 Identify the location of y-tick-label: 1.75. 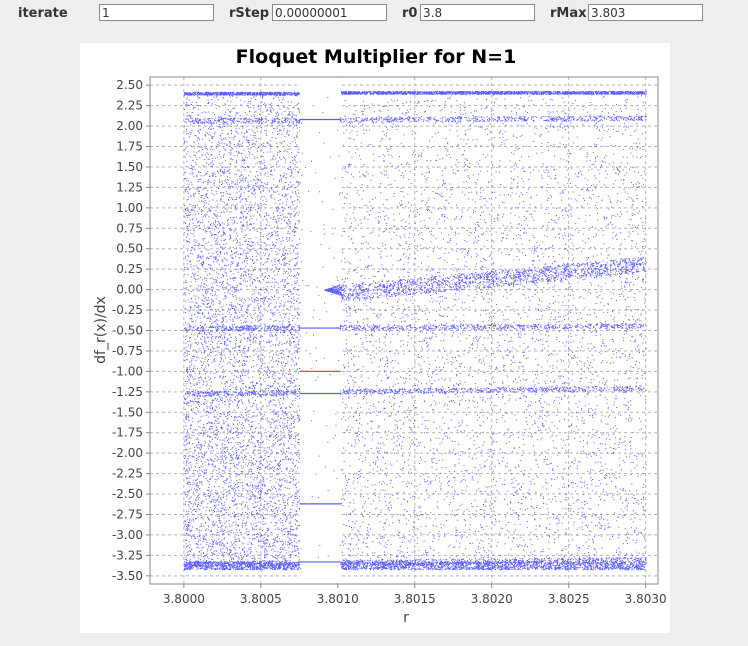
(129, 147).